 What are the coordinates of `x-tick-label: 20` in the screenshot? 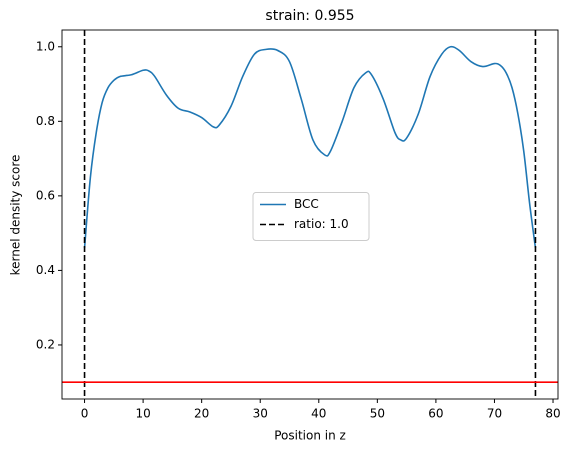 It's located at (201, 414).